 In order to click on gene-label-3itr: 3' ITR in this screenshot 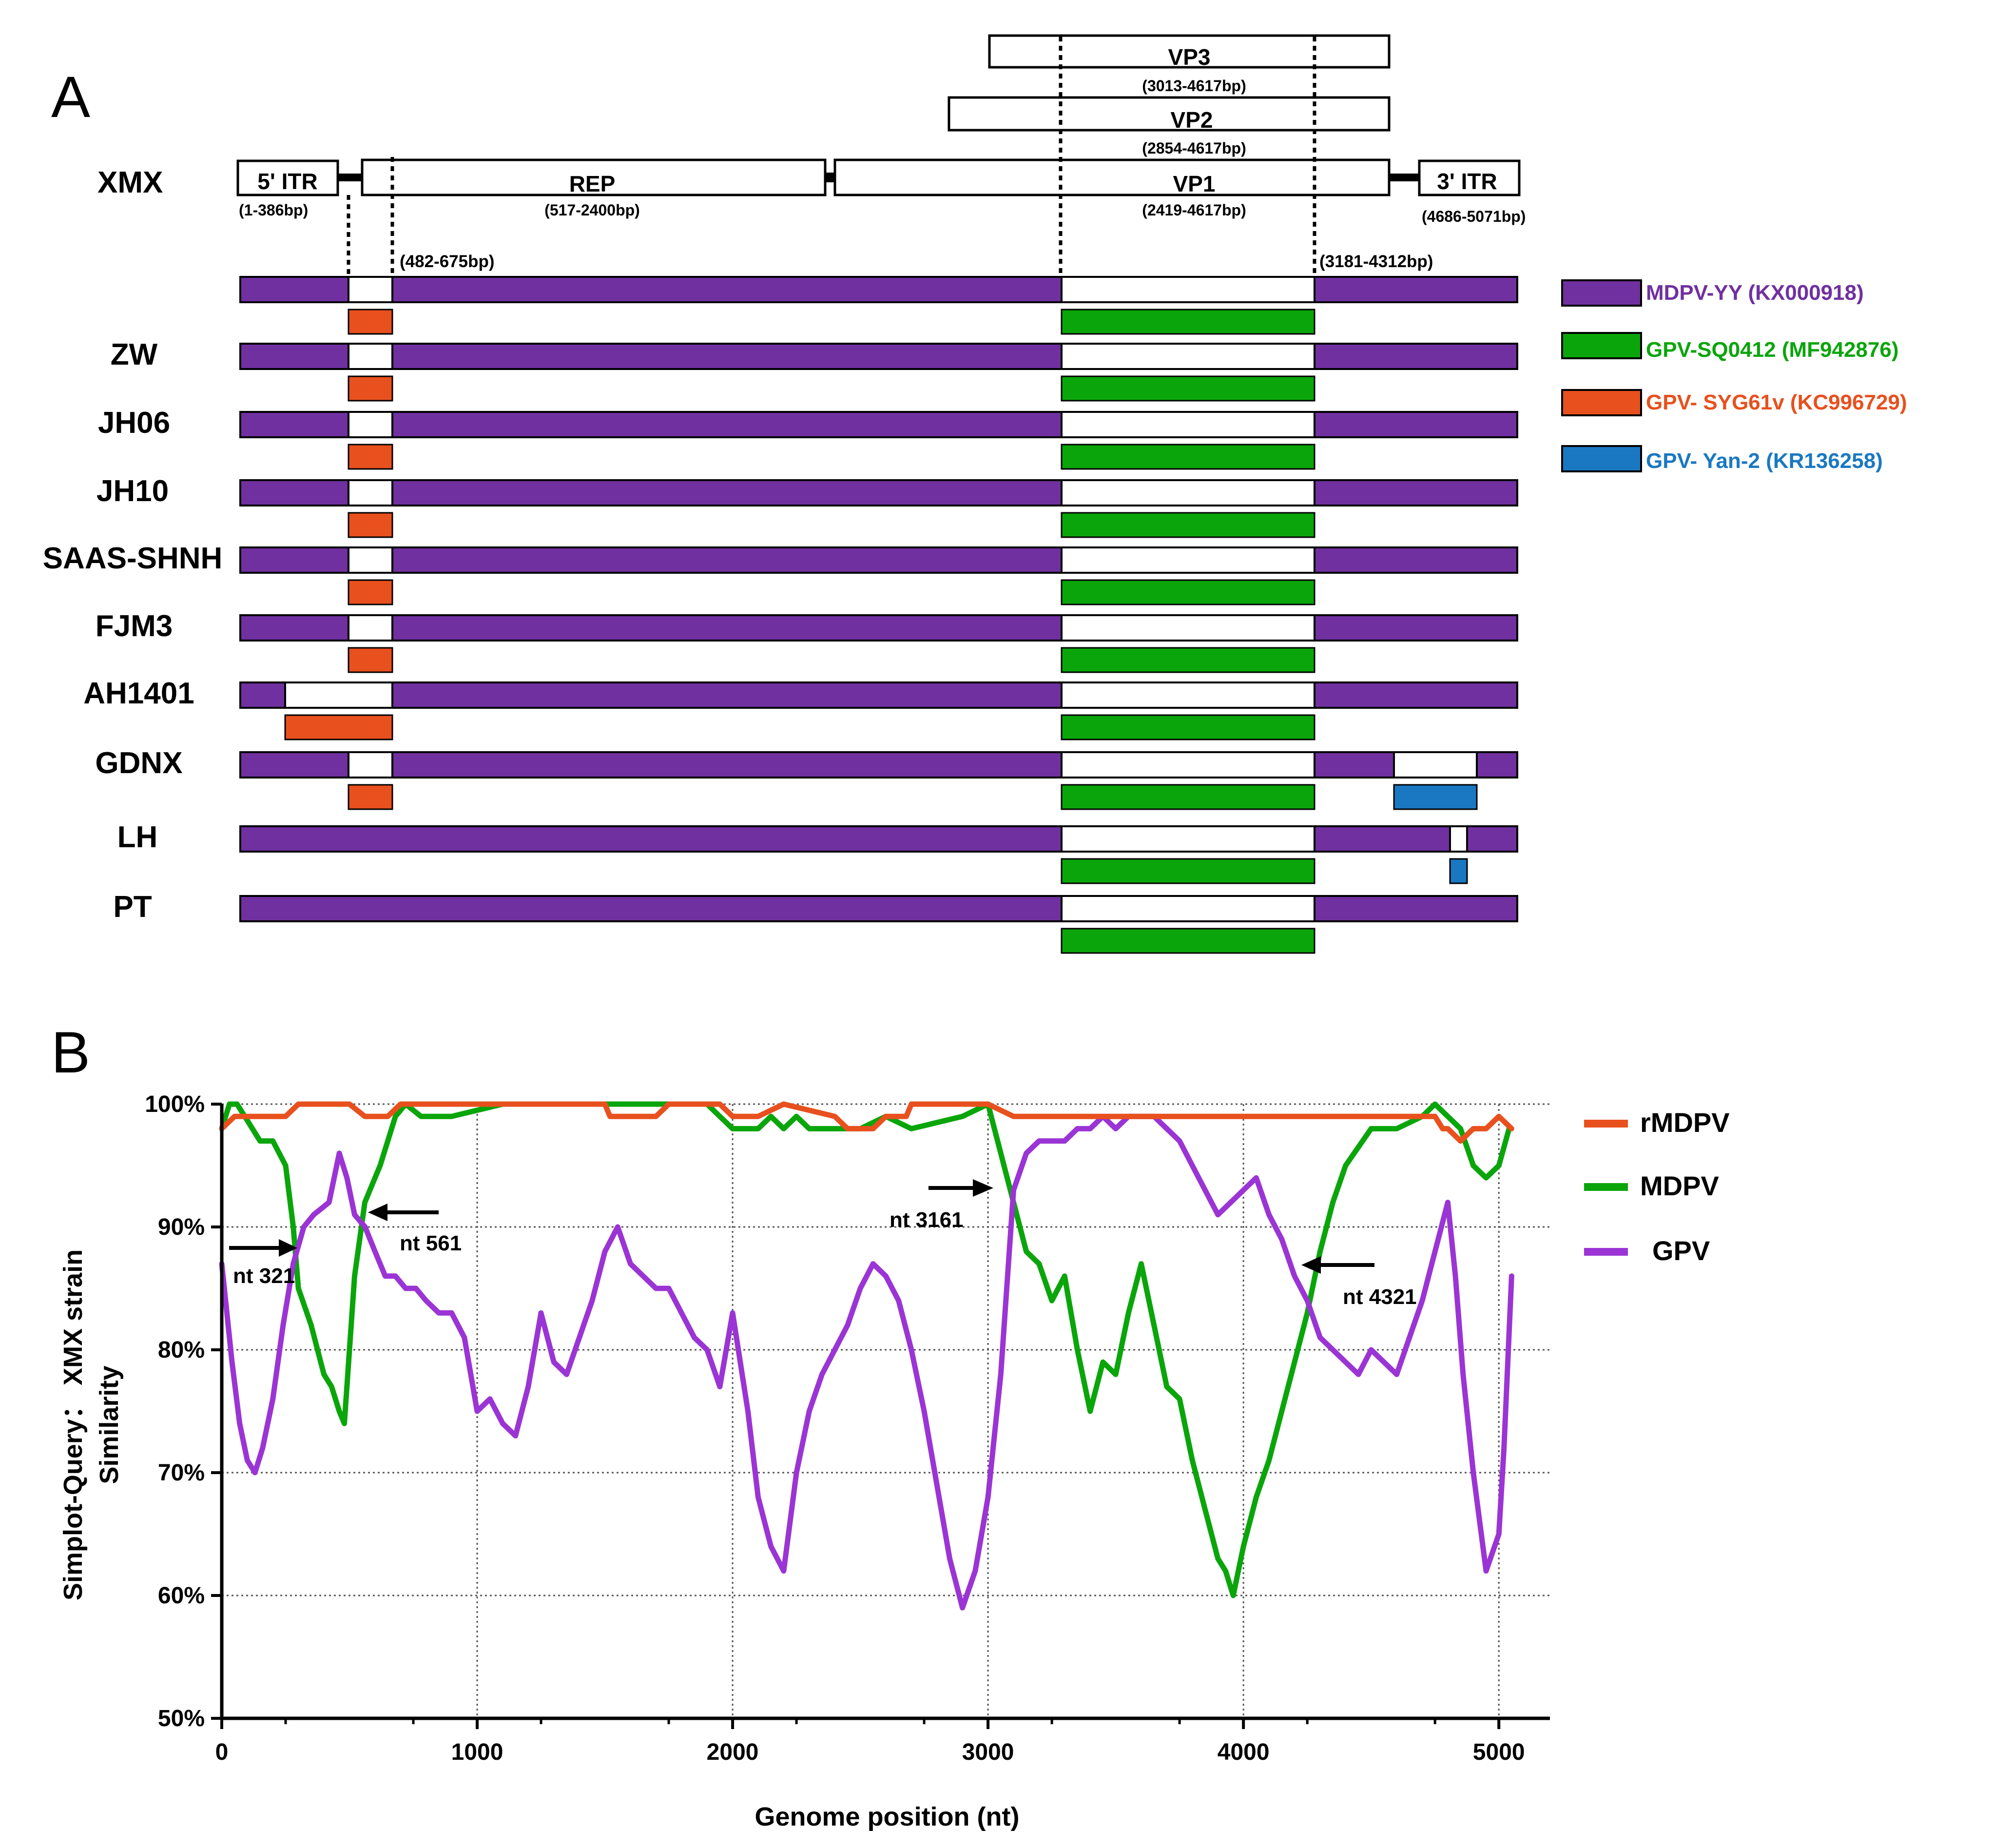, I will do `click(1467, 181)`.